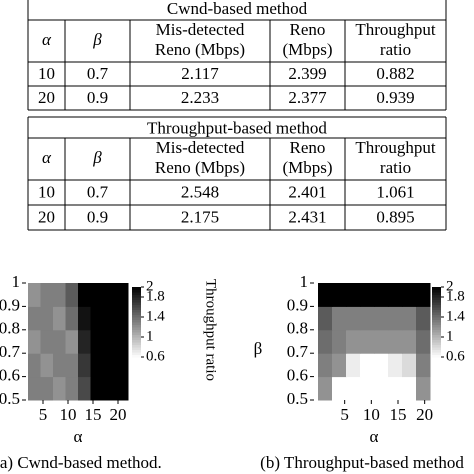 Image resolution: width=474 pixels, height=474 pixels. What do you see at coordinates (237, 9) in the screenshot?
I see `table-title: Cwnd-based method` at bounding box center [237, 9].